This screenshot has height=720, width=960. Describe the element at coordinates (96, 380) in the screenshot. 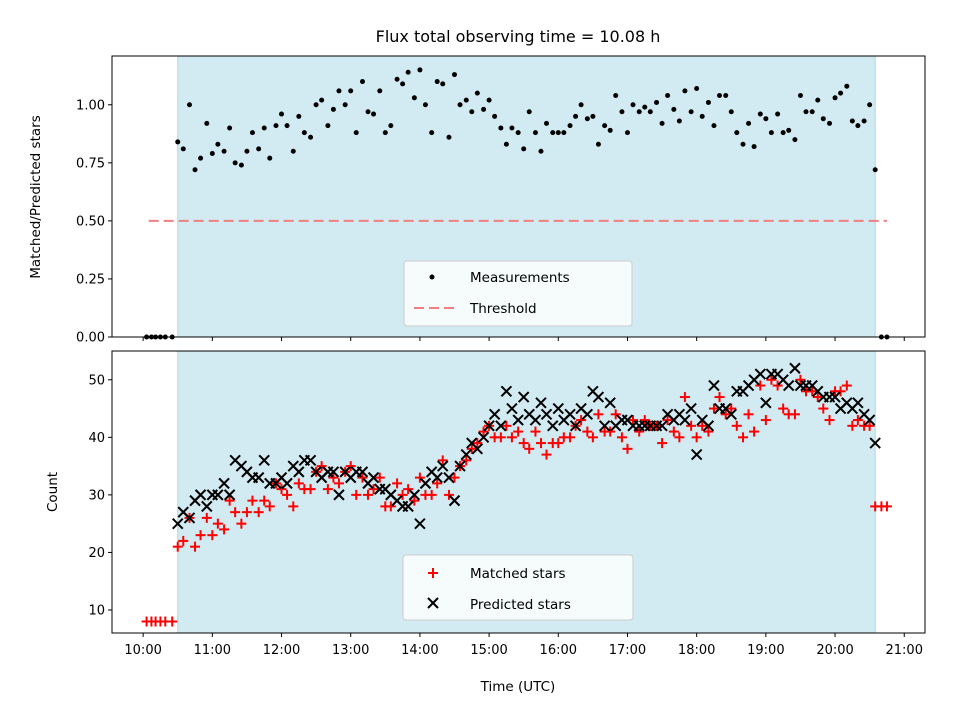

I see `y-tick-label: 50` at that location.